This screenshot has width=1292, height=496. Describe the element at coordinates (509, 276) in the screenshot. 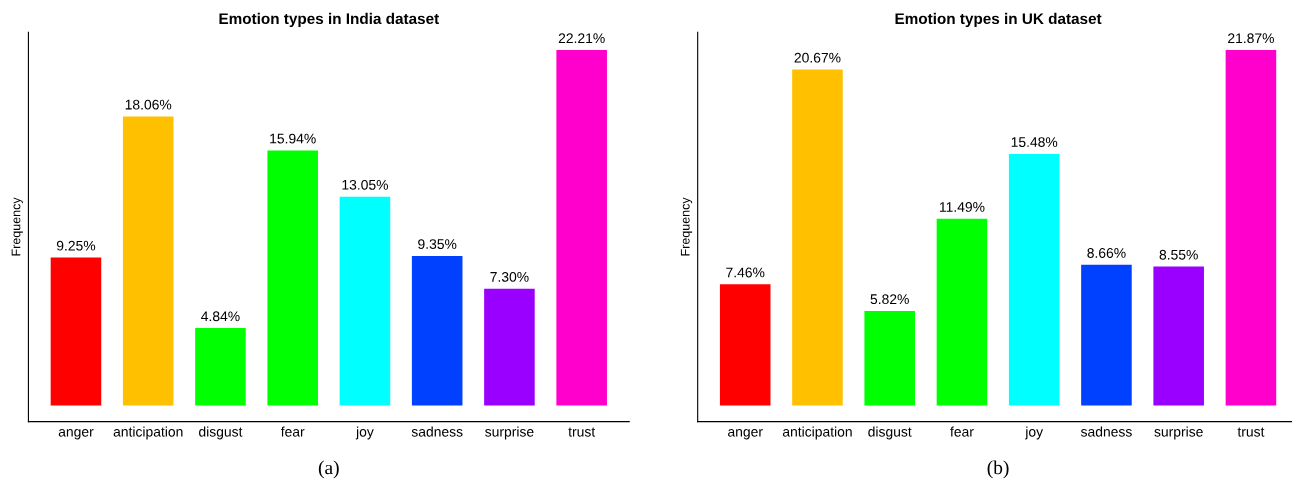

I see `data-label: 7.30%` at that location.